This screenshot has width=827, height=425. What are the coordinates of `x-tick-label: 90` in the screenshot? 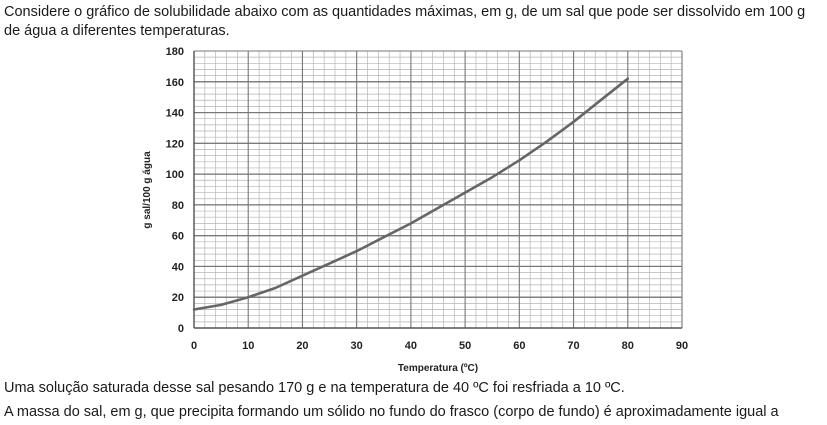 It's located at (682, 346).